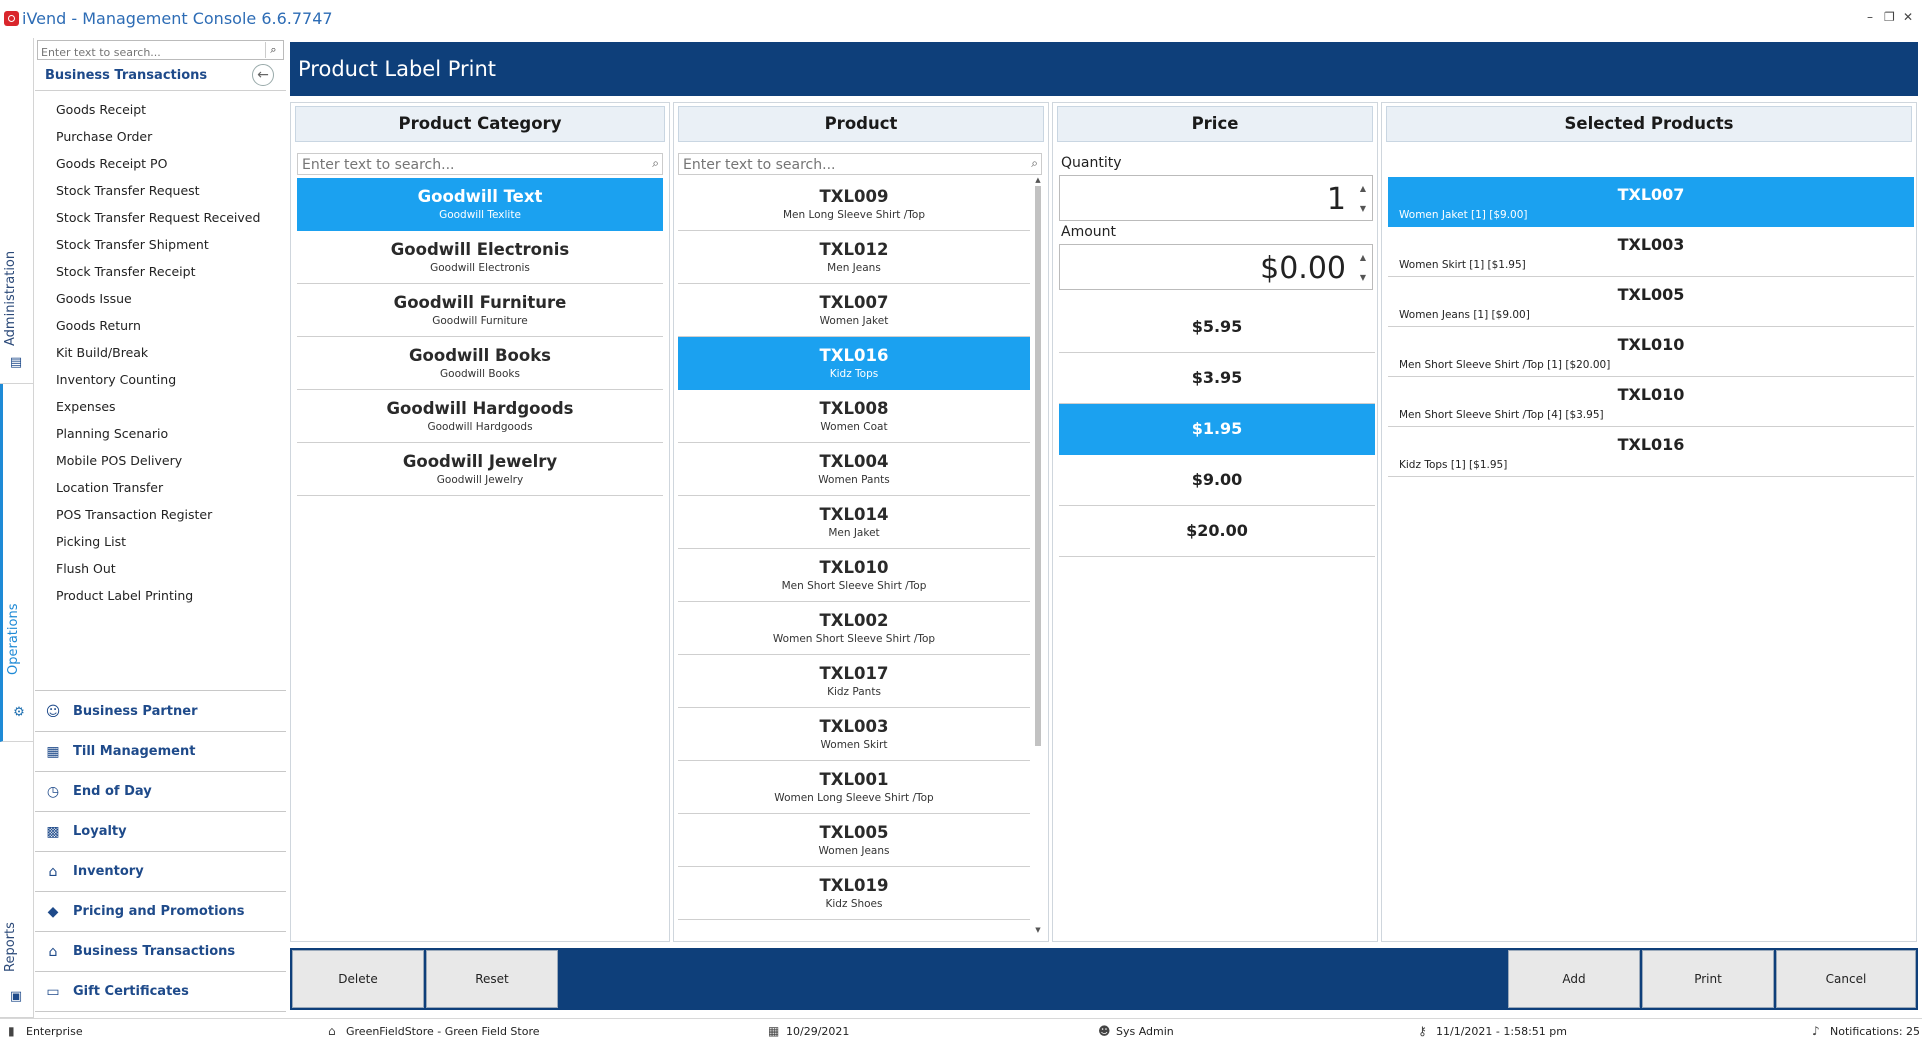 This screenshot has width=1922, height=1042. Describe the element at coordinates (849, 165) in the screenshot. I see `product-search-input` at that location.